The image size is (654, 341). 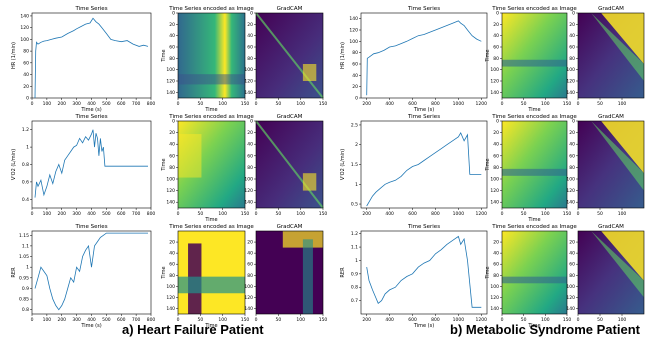 I want to click on x-tick-label: 400, so click(x=91, y=320).